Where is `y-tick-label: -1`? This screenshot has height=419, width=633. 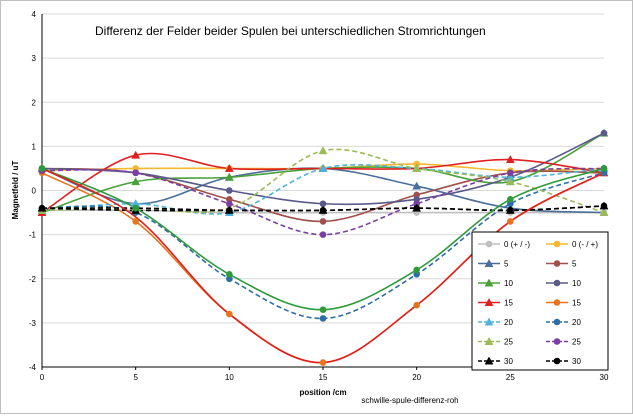
y-tick-label: -1 is located at coordinates (33, 235).